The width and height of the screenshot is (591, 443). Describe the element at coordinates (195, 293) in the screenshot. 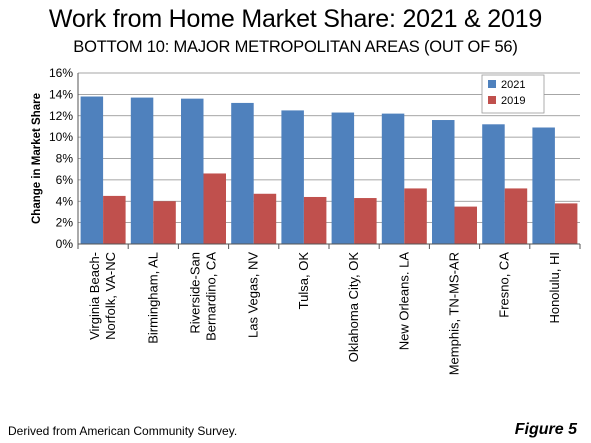

I see `x-tick-label: Riverside-San` at that location.